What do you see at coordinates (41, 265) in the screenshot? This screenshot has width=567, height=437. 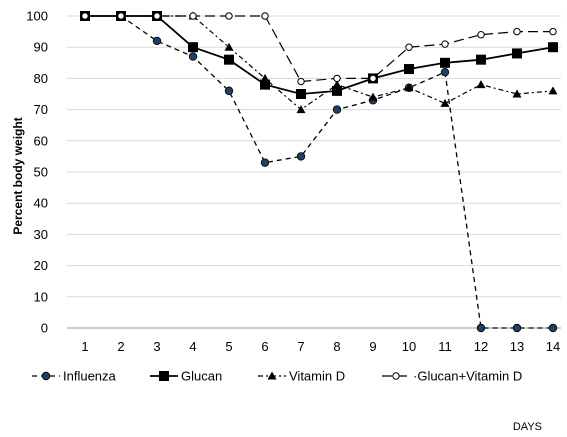 I see `y-tick-label: 20` at bounding box center [41, 265].